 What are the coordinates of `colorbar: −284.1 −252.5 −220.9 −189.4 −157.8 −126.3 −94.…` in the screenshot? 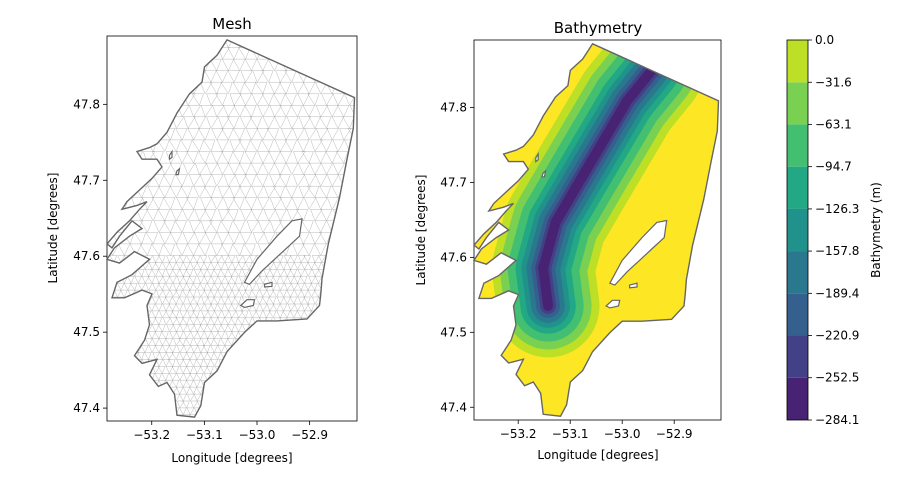 It's located at (834, 230).